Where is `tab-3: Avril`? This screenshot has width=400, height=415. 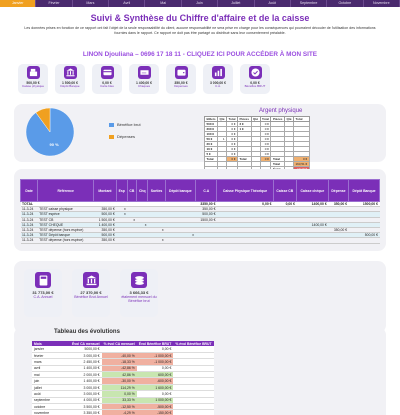 tab-3: Avril is located at coordinates (127, 3).